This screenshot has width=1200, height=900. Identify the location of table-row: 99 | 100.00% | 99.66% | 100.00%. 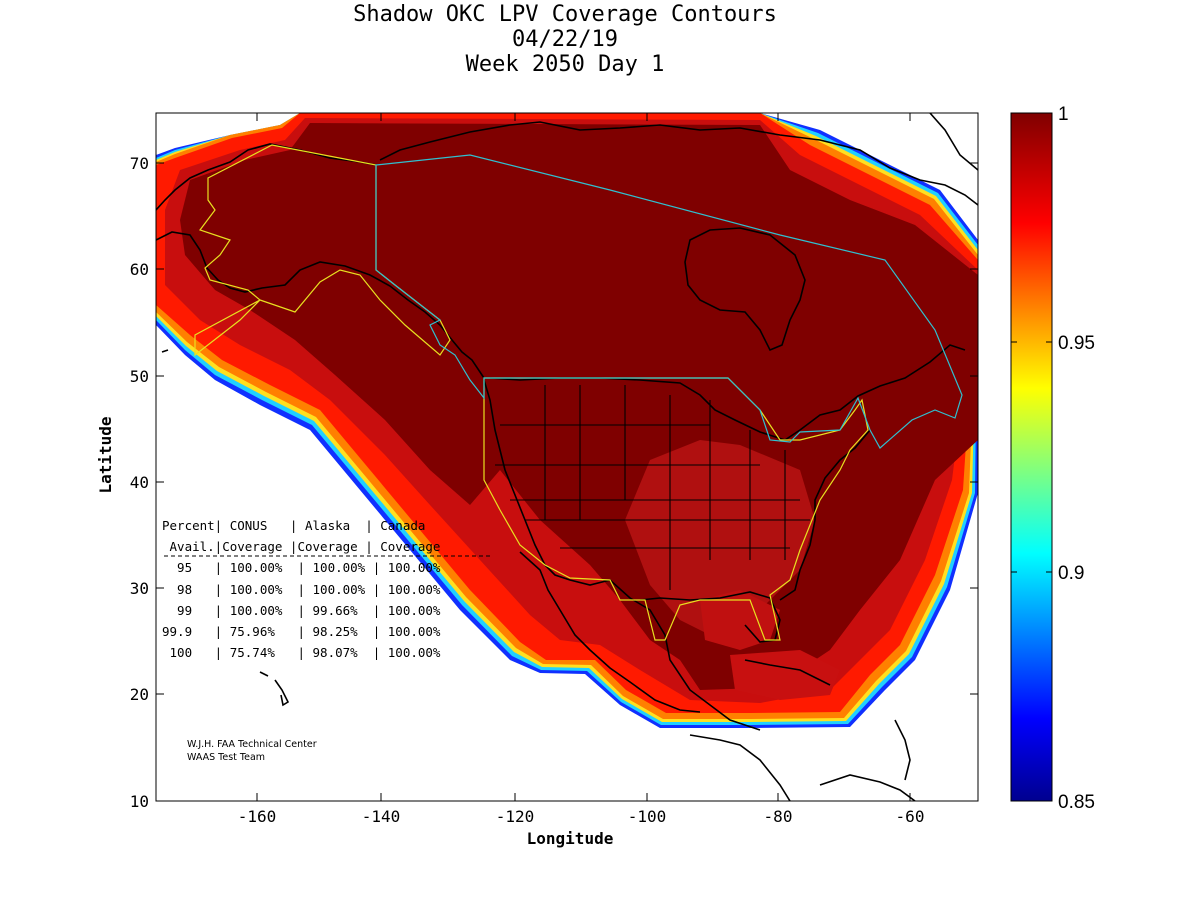
(301, 610).